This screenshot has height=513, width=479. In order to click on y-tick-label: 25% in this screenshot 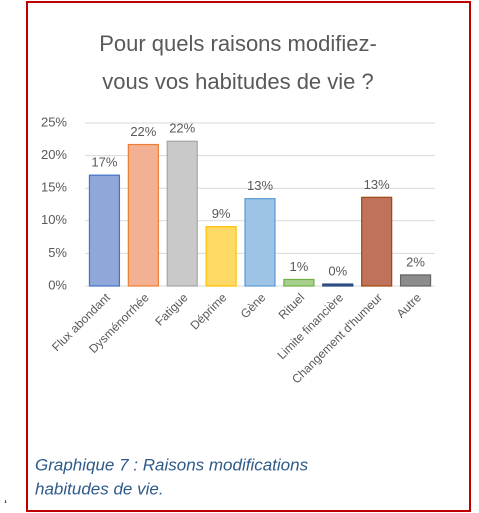, I will do `click(54, 121)`.